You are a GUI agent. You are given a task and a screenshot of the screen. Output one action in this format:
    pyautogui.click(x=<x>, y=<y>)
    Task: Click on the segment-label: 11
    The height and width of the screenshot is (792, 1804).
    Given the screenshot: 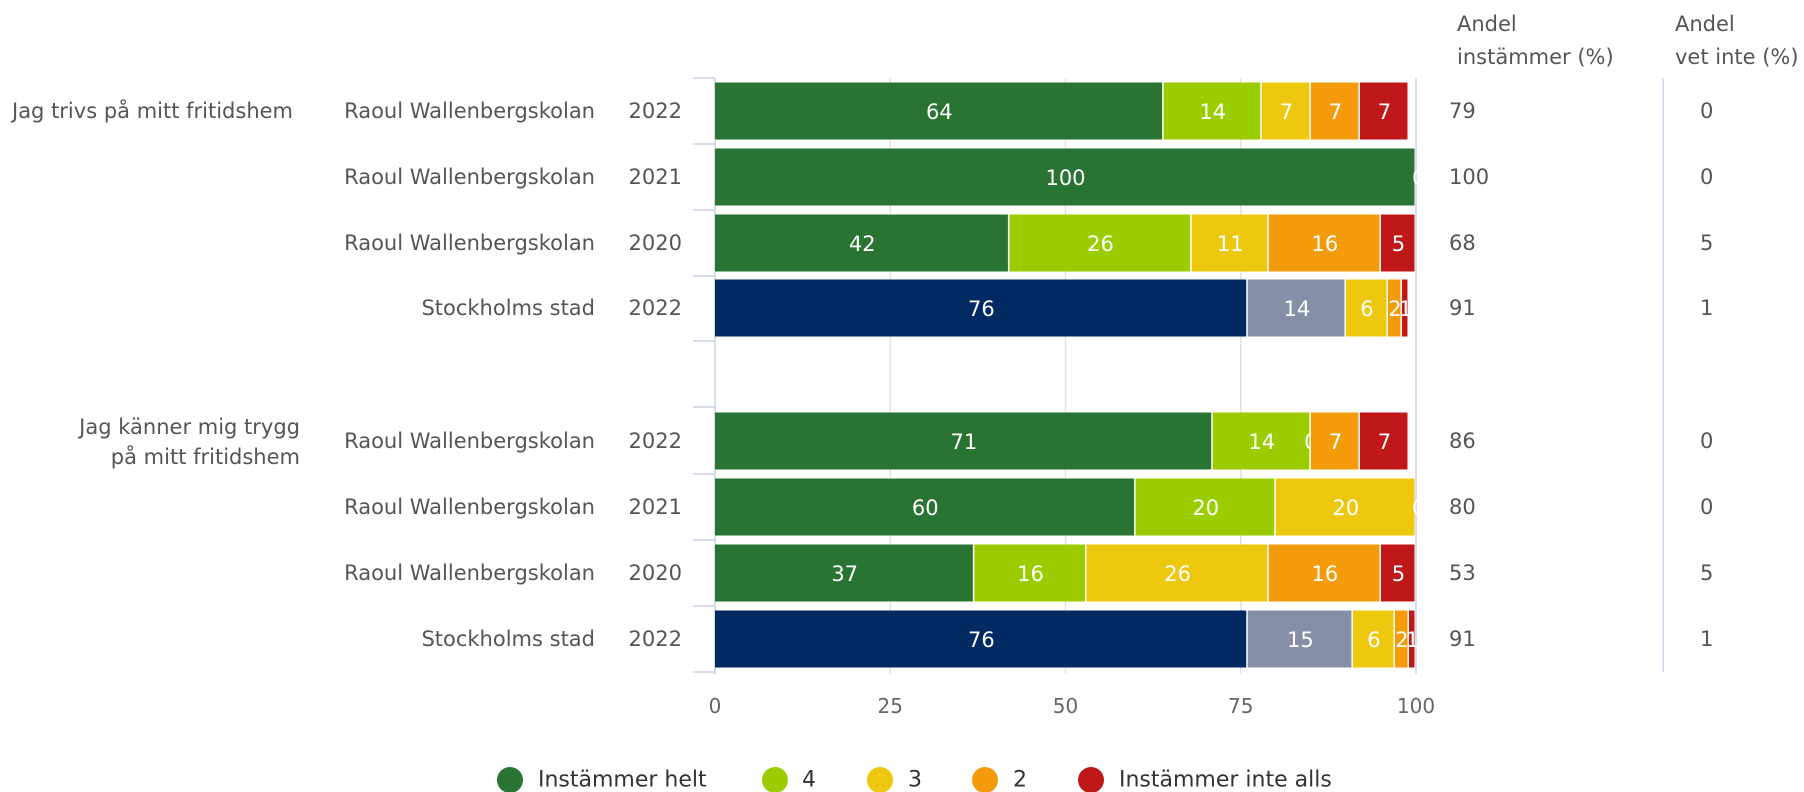 What is the action you would take?
    pyautogui.click(x=1230, y=244)
    